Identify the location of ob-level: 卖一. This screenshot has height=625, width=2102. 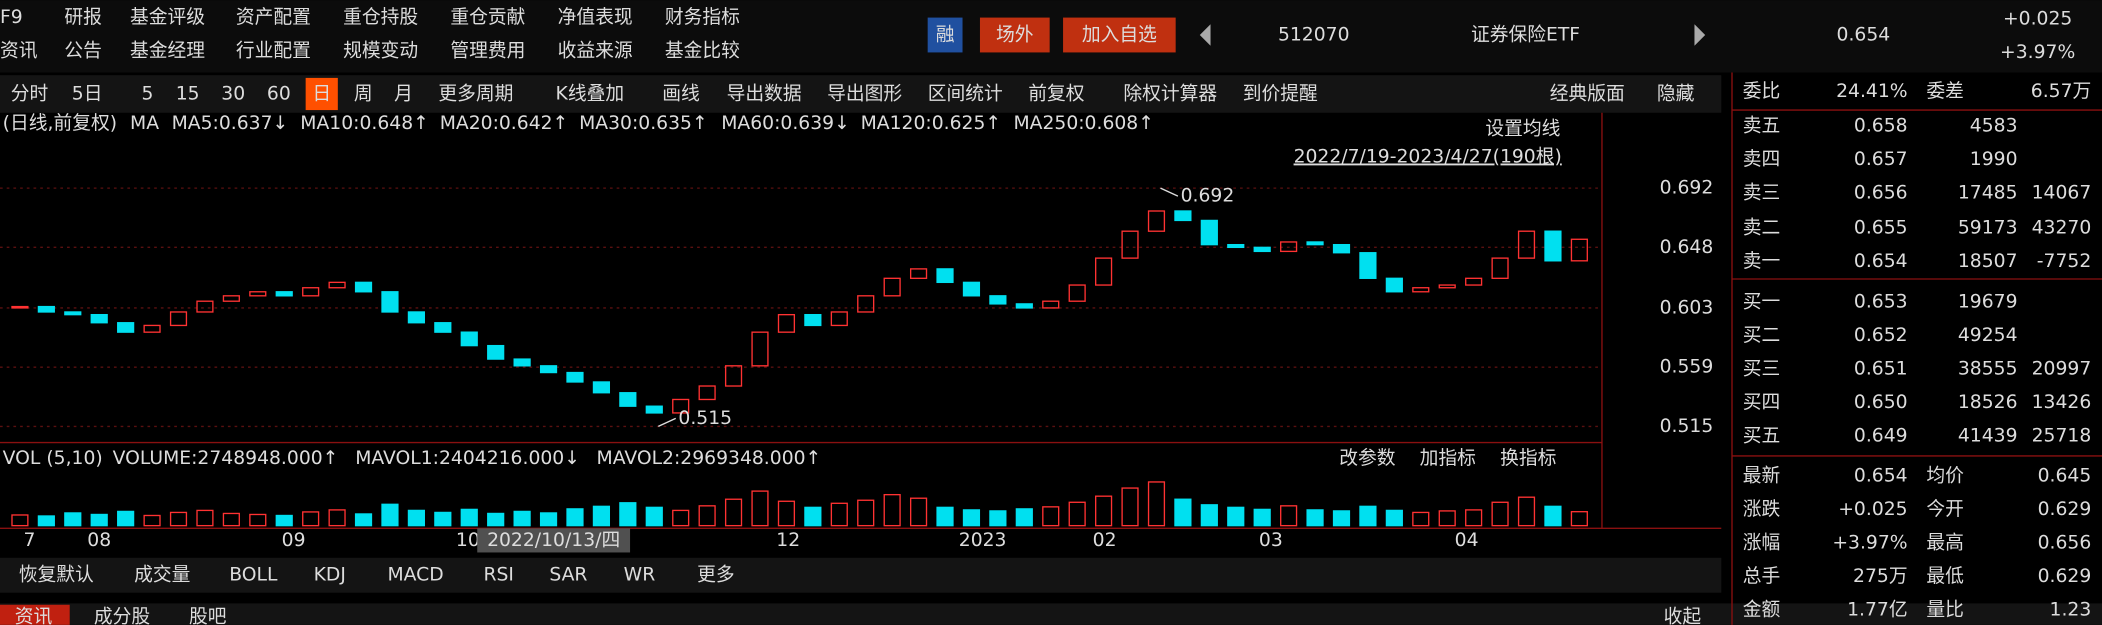
(1762, 261).